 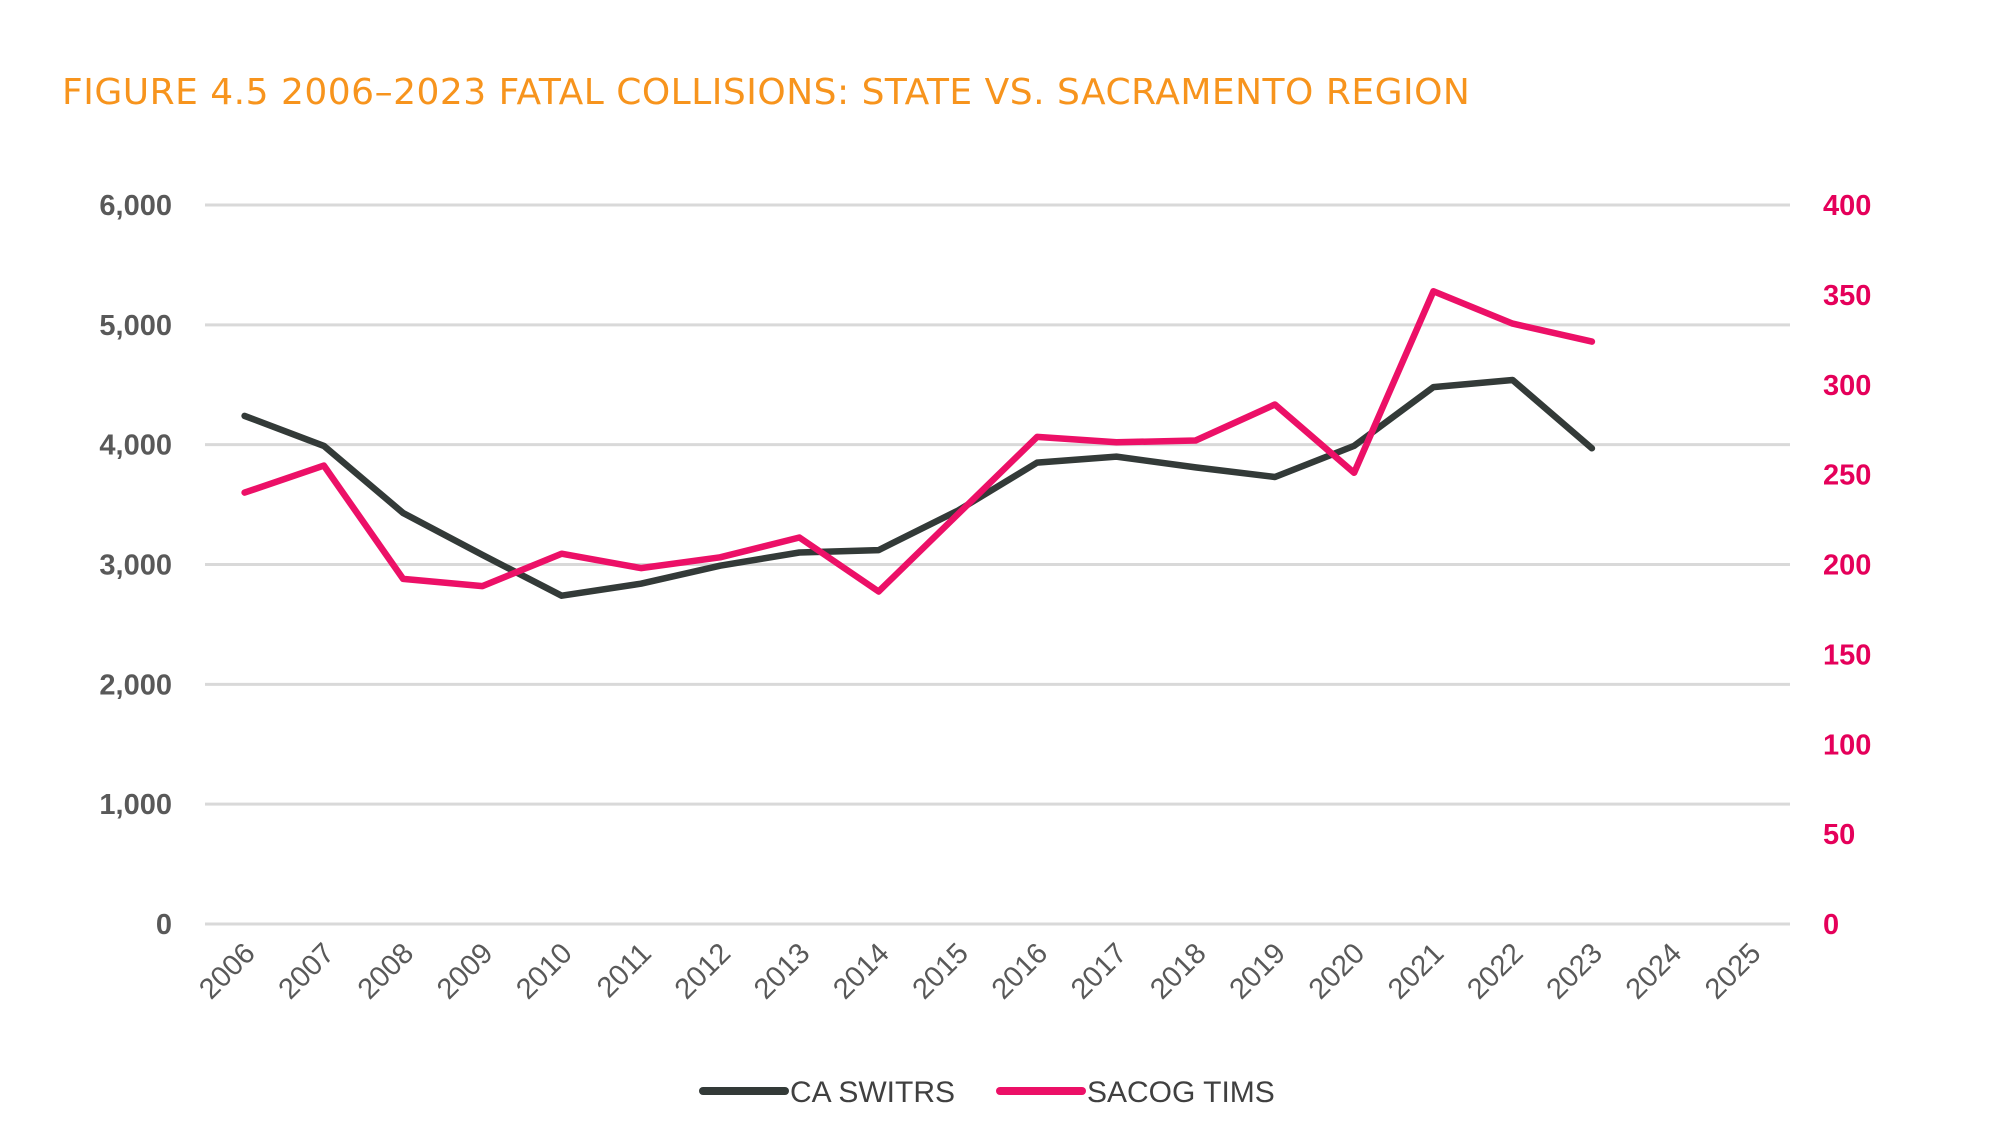 I want to click on x-axis-tick-label: 2015, so click(x=941, y=971).